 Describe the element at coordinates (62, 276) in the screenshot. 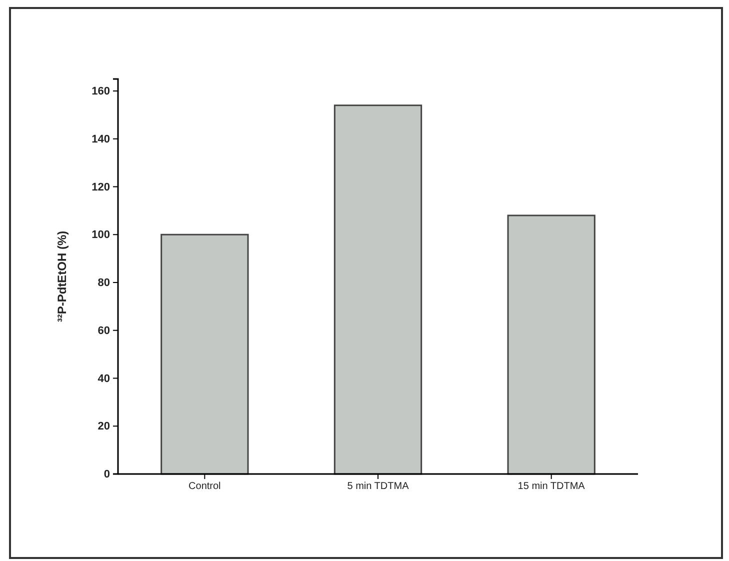

I see `y-axis-title: ³²P-PdtEtOH (%)` at that location.